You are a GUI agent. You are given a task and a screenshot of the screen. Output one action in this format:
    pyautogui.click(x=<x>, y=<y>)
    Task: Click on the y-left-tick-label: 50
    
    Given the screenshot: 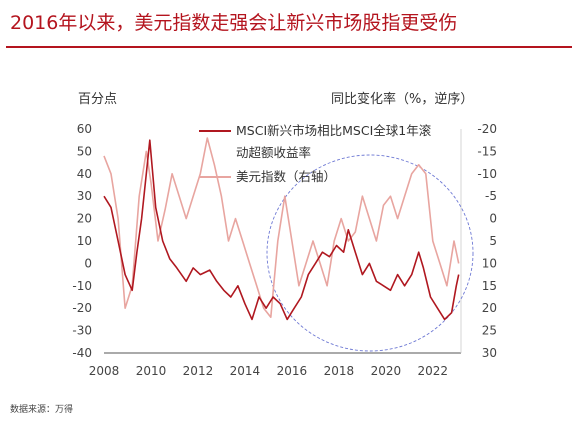 What is the action you would take?
    pyautogui.click(x=84, y=151)
    